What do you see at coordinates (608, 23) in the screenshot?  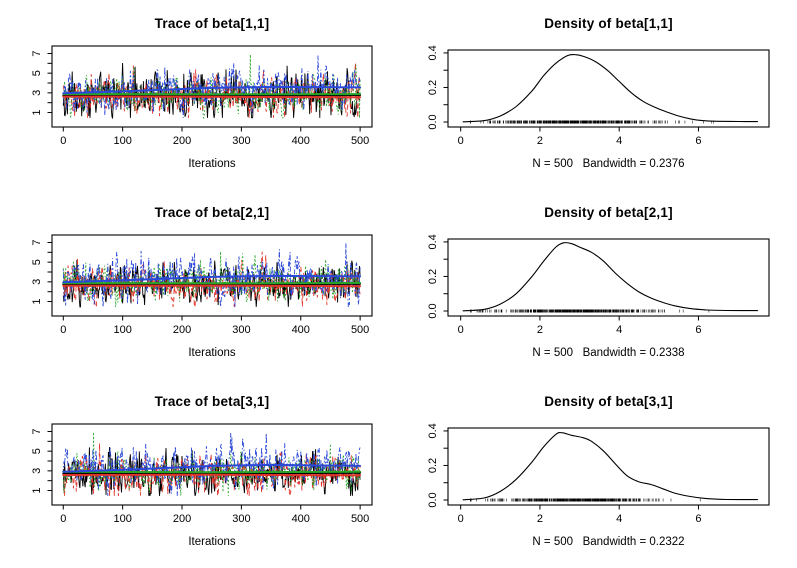 I see `plot-title: Density of beta[1,1]` at bounding box center [608, 23].